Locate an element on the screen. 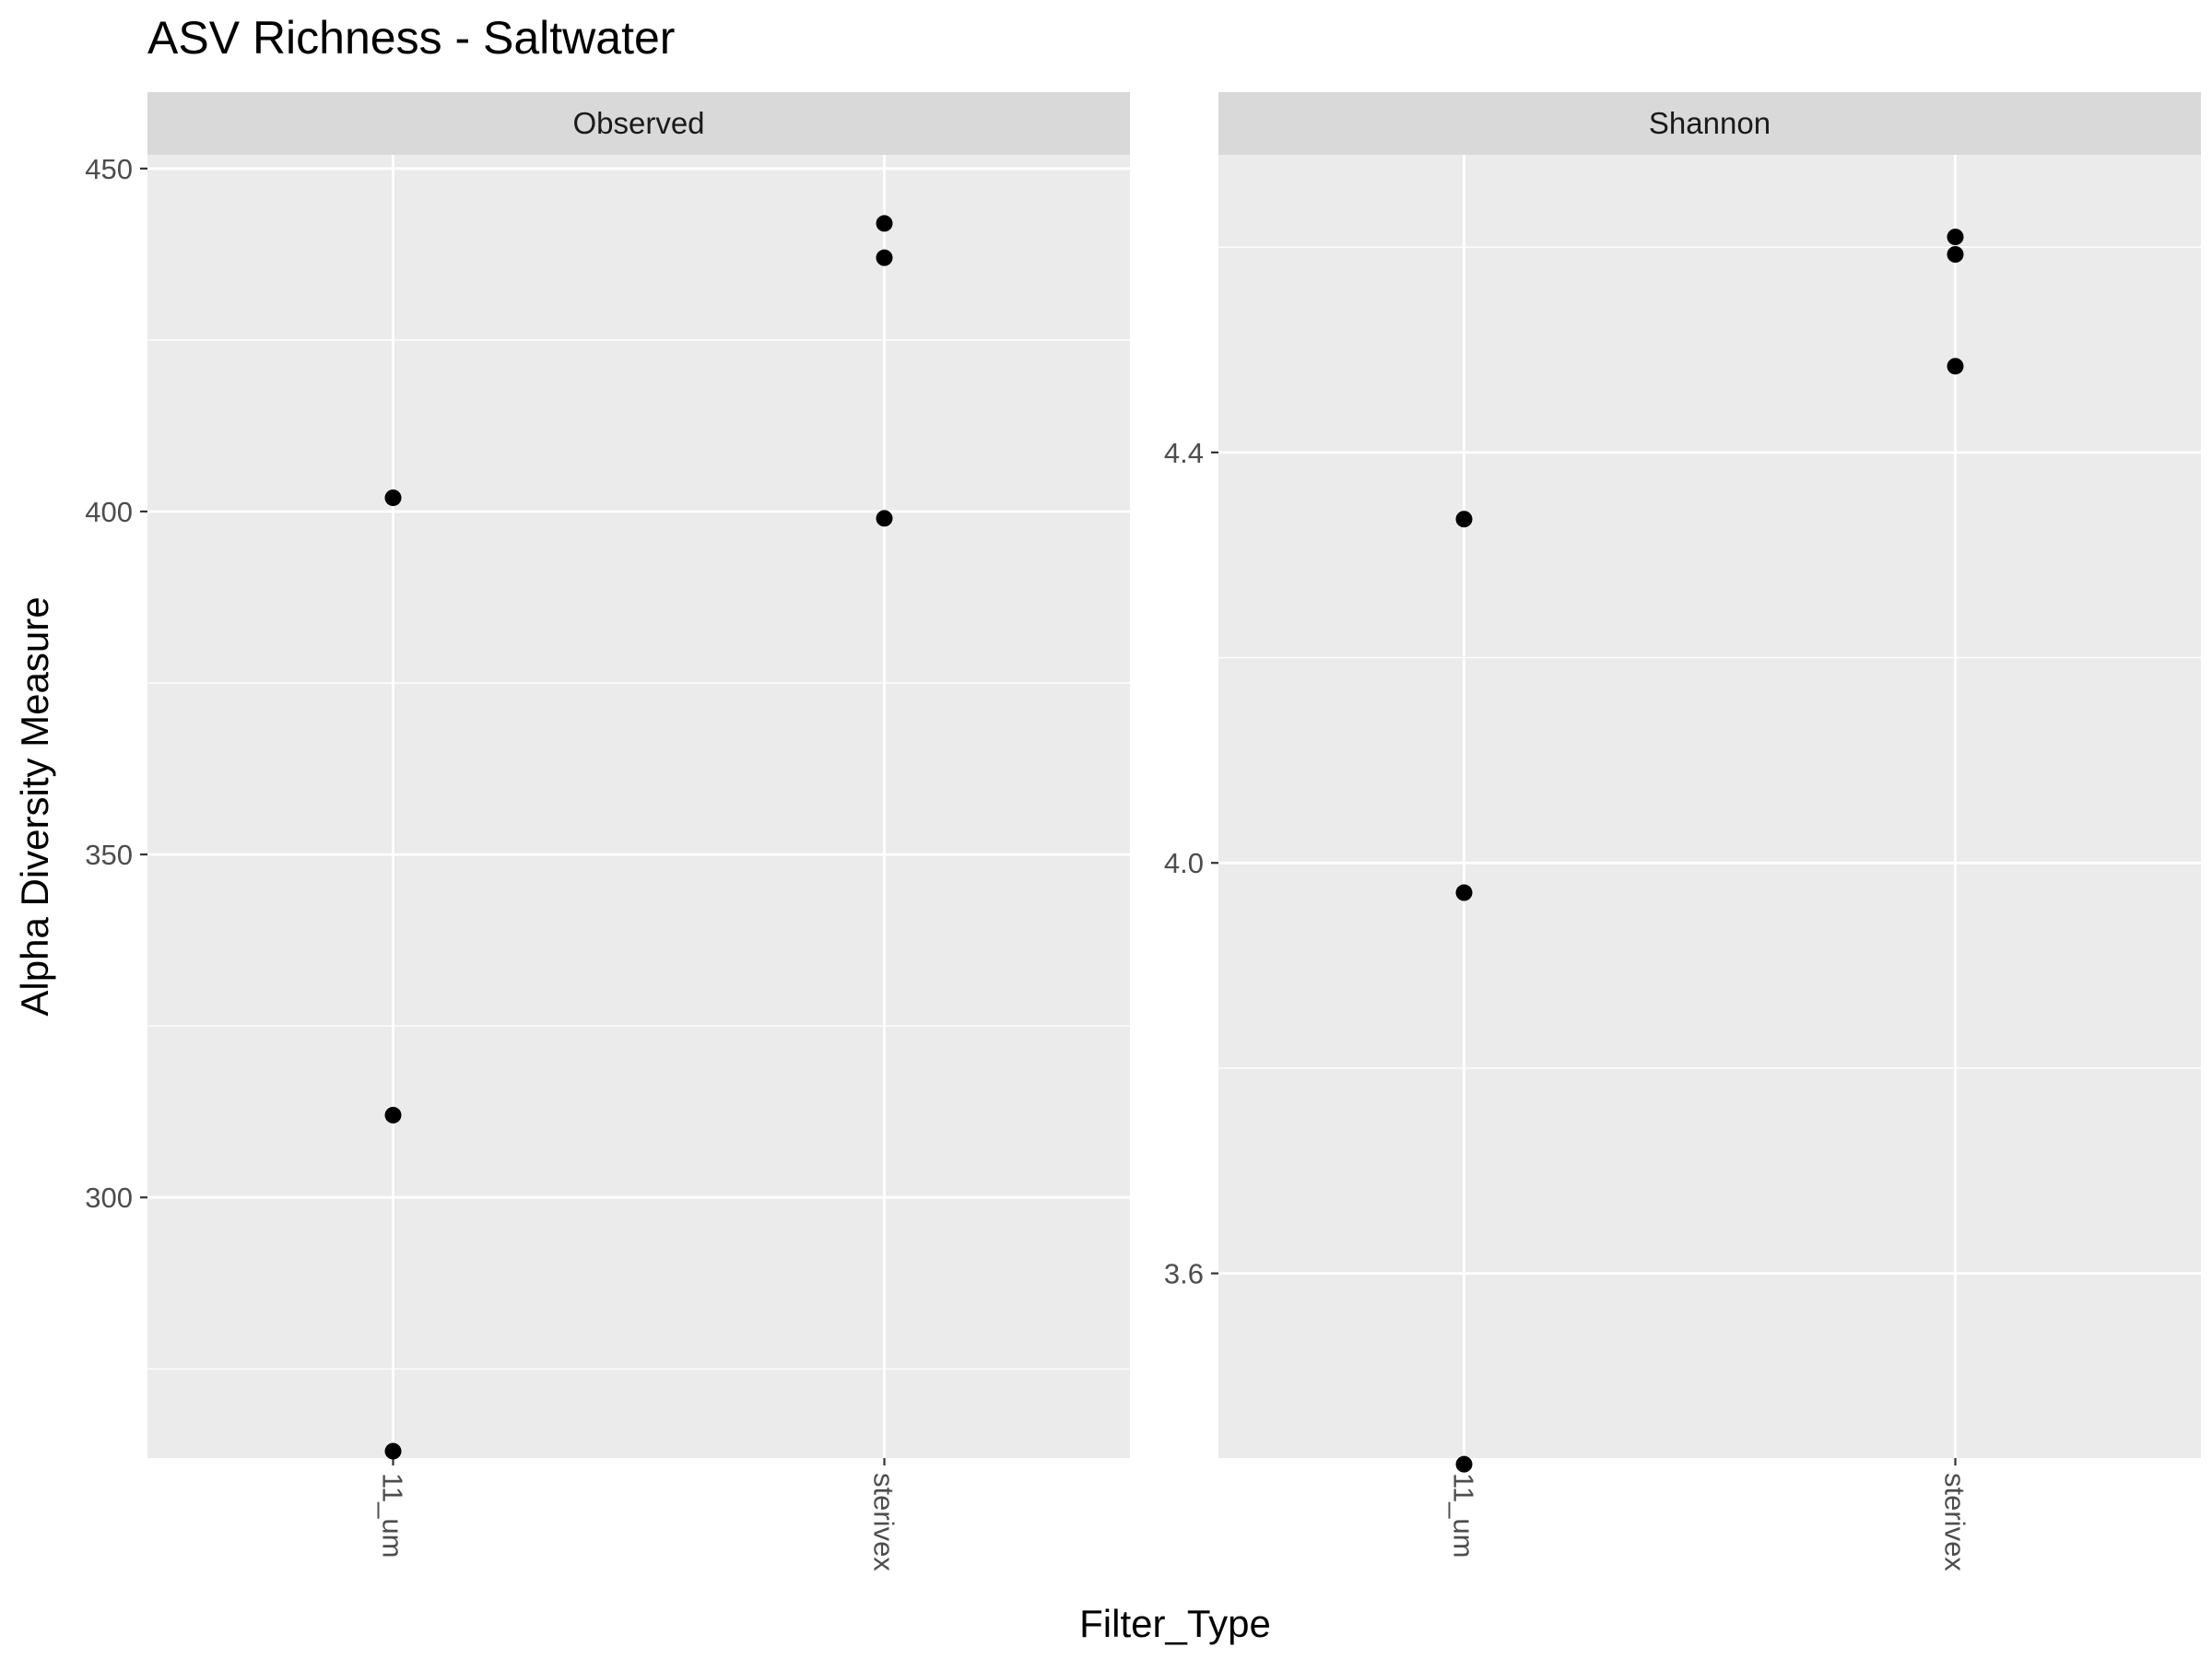  facet-strip-label: Shannon is located at coordinates (1710, 123).